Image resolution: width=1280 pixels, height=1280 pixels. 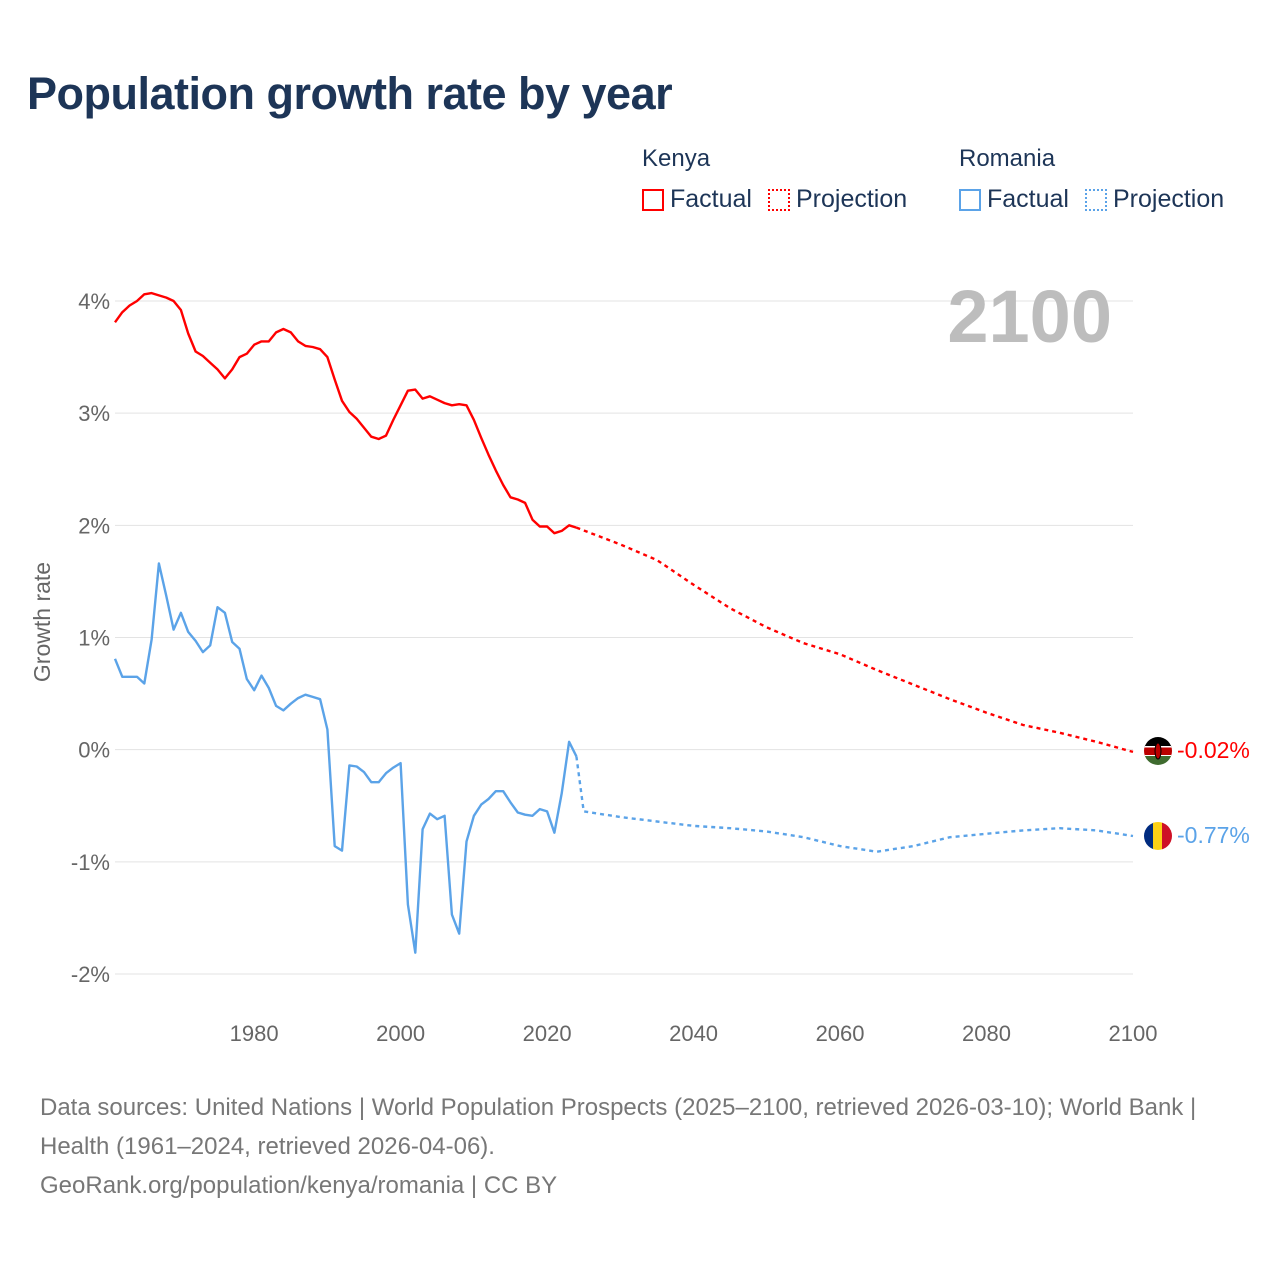 I want to click on legend-kenya-projection: Projection, so click(x=837, y=199).